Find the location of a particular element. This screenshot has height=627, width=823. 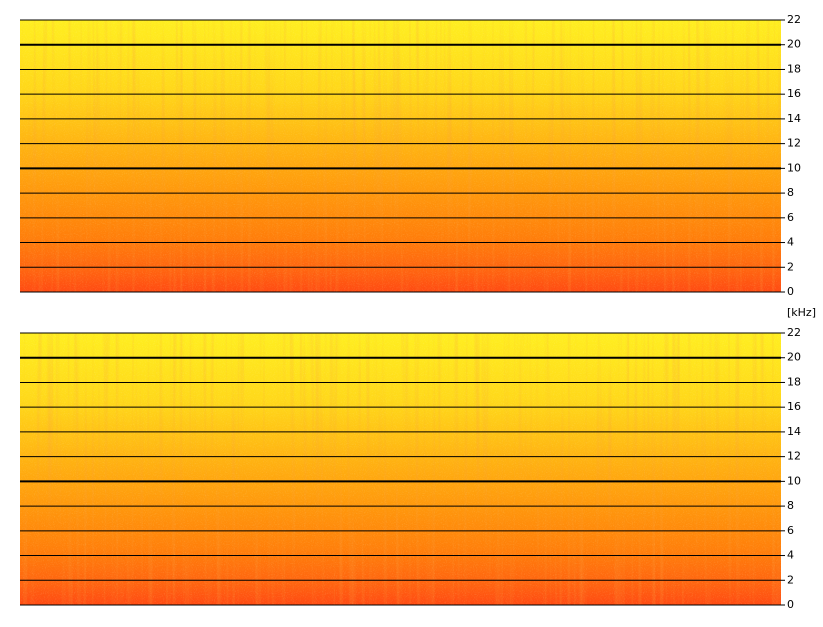

y-axis-label: [kHz] is located at coordinates (801, 312).